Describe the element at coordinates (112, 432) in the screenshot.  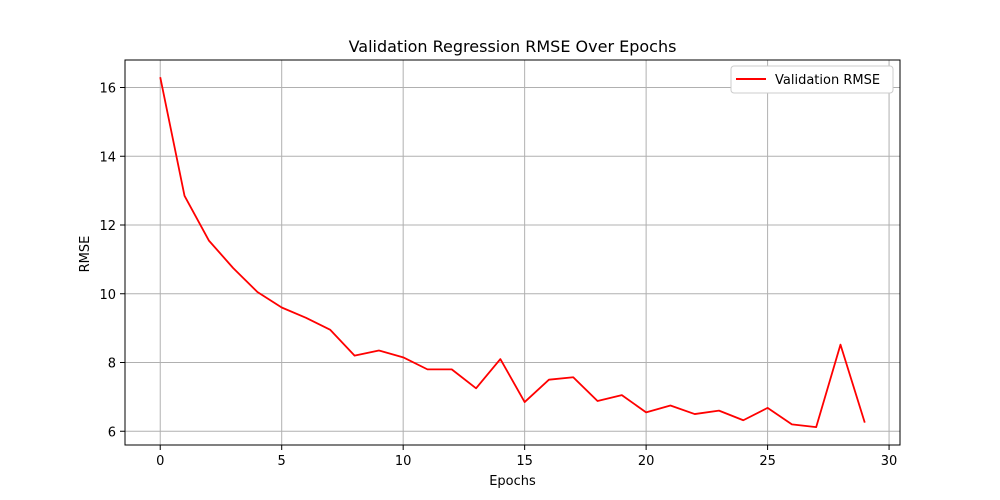
I see `y-tick-label: 6` at that location.